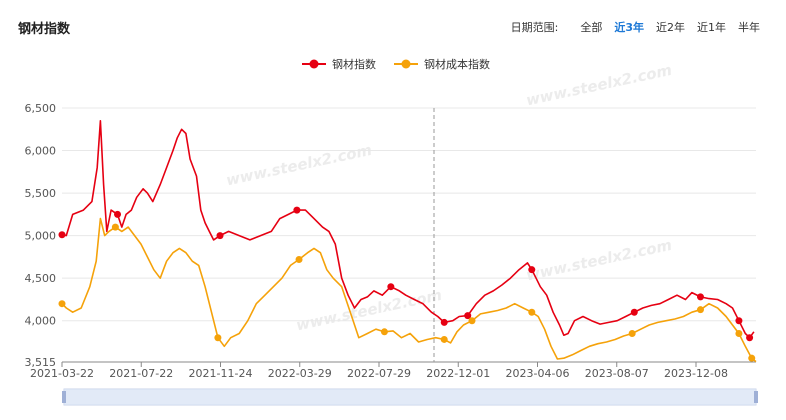 This screenshot has height=420, width=786. What do you see at coordinates (300, 373) in the screenshot?
I see `x-tick-label: 2022-03-29` at bounding box center [300, 373].